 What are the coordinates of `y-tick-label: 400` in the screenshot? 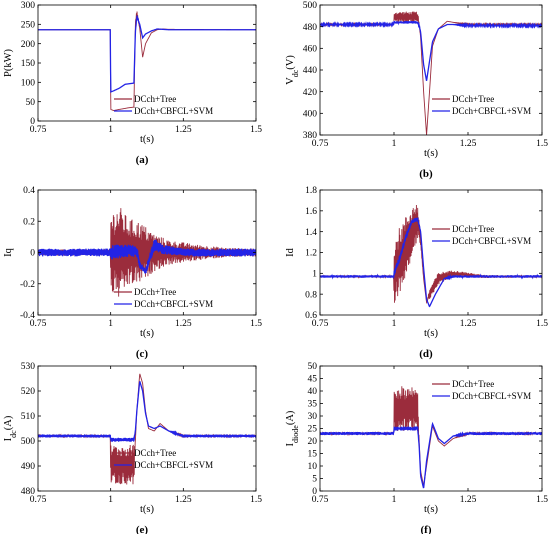 It's located at (310, 115).